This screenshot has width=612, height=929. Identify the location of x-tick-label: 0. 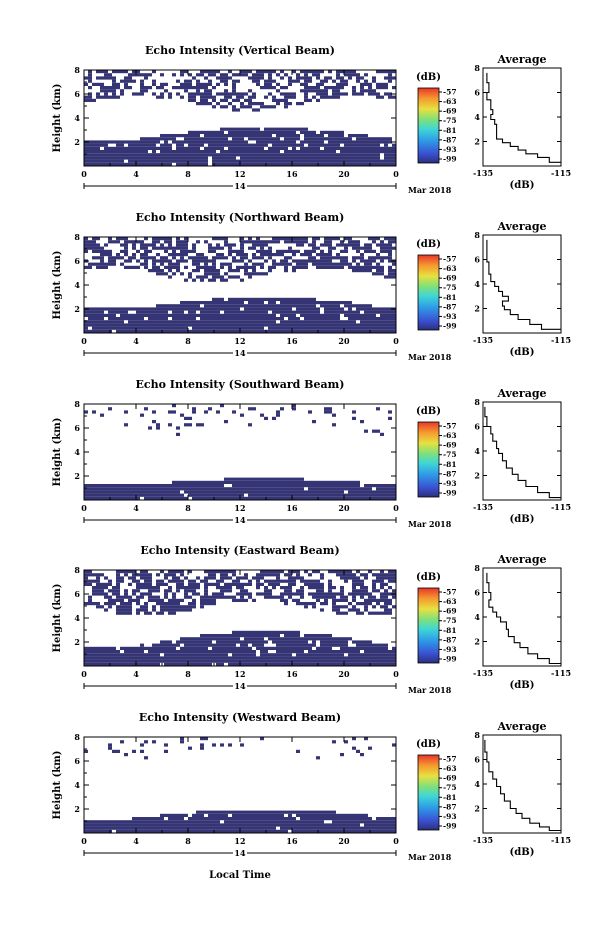
(396, 674).